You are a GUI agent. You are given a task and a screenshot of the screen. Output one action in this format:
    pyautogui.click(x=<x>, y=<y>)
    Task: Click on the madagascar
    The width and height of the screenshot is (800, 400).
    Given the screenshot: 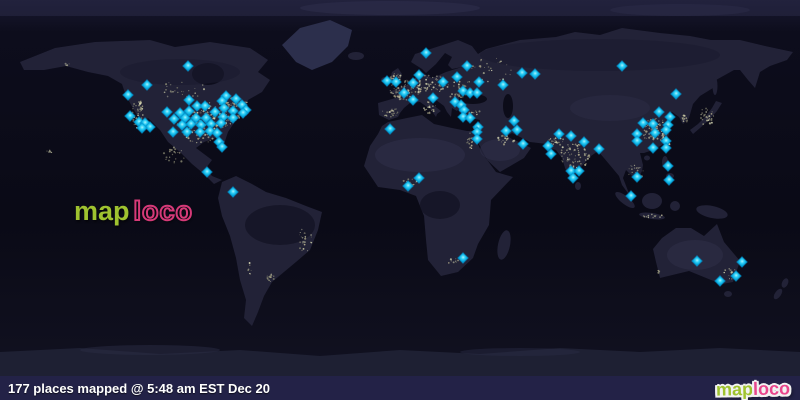 What is the action you would take?
    pyautogui.click(x=504, y=245)
    